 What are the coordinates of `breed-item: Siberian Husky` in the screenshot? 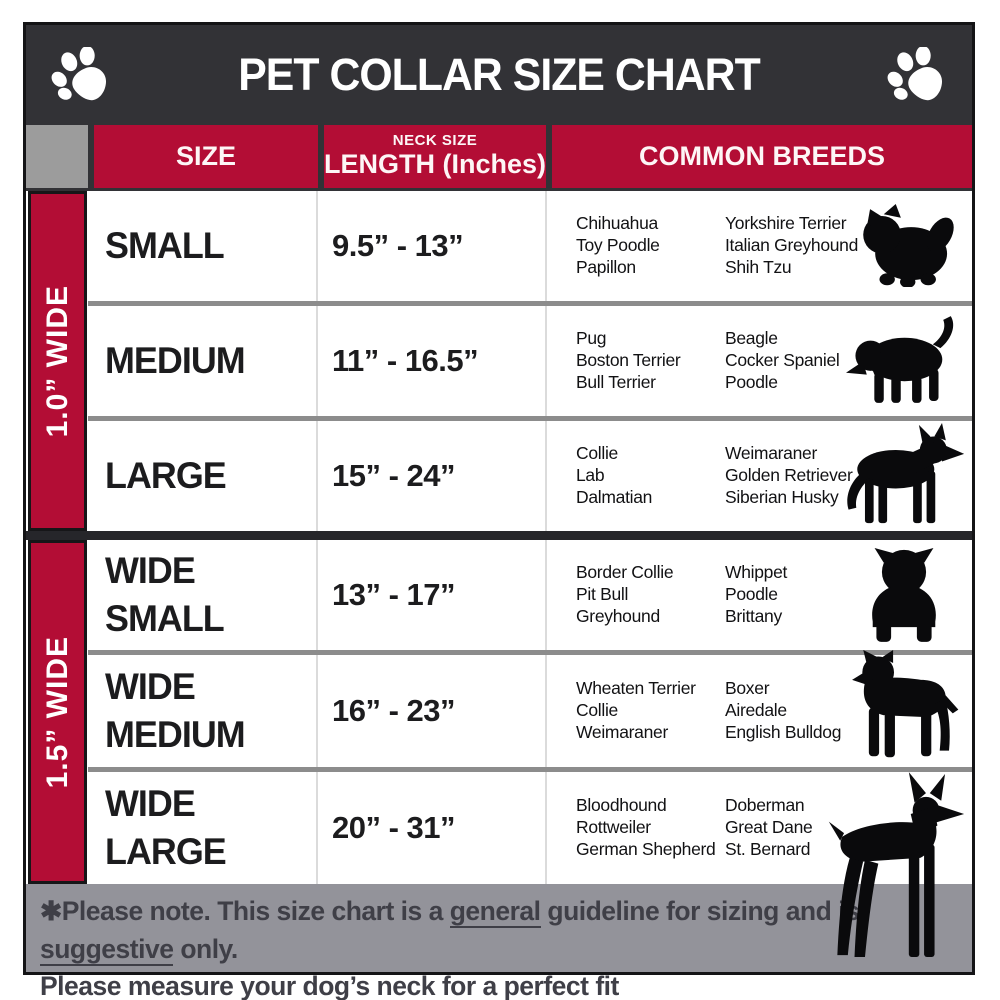 It's located at (782, 496).